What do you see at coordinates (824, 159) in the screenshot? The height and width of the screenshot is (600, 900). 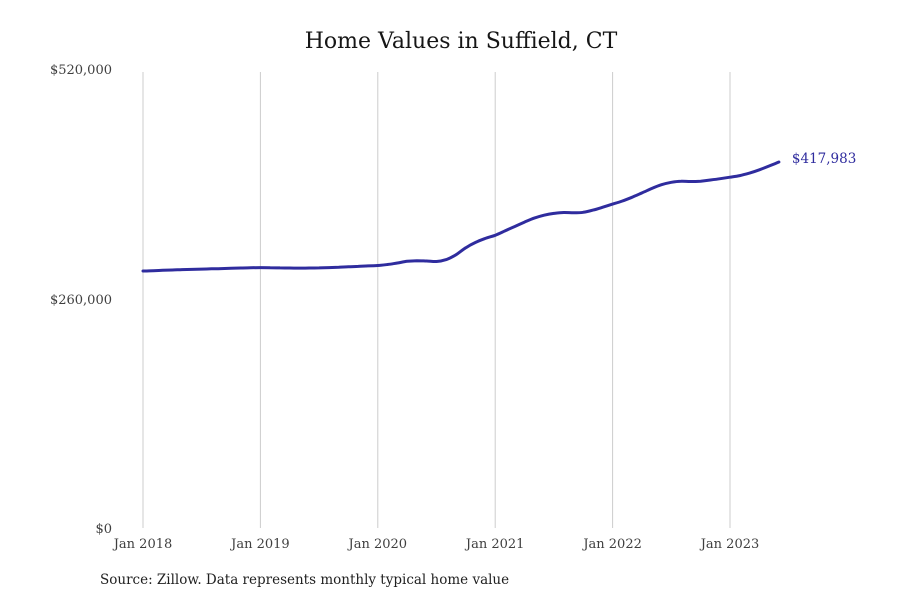 I see `series-end-label: $417,983` at bounding box center [824, 159].